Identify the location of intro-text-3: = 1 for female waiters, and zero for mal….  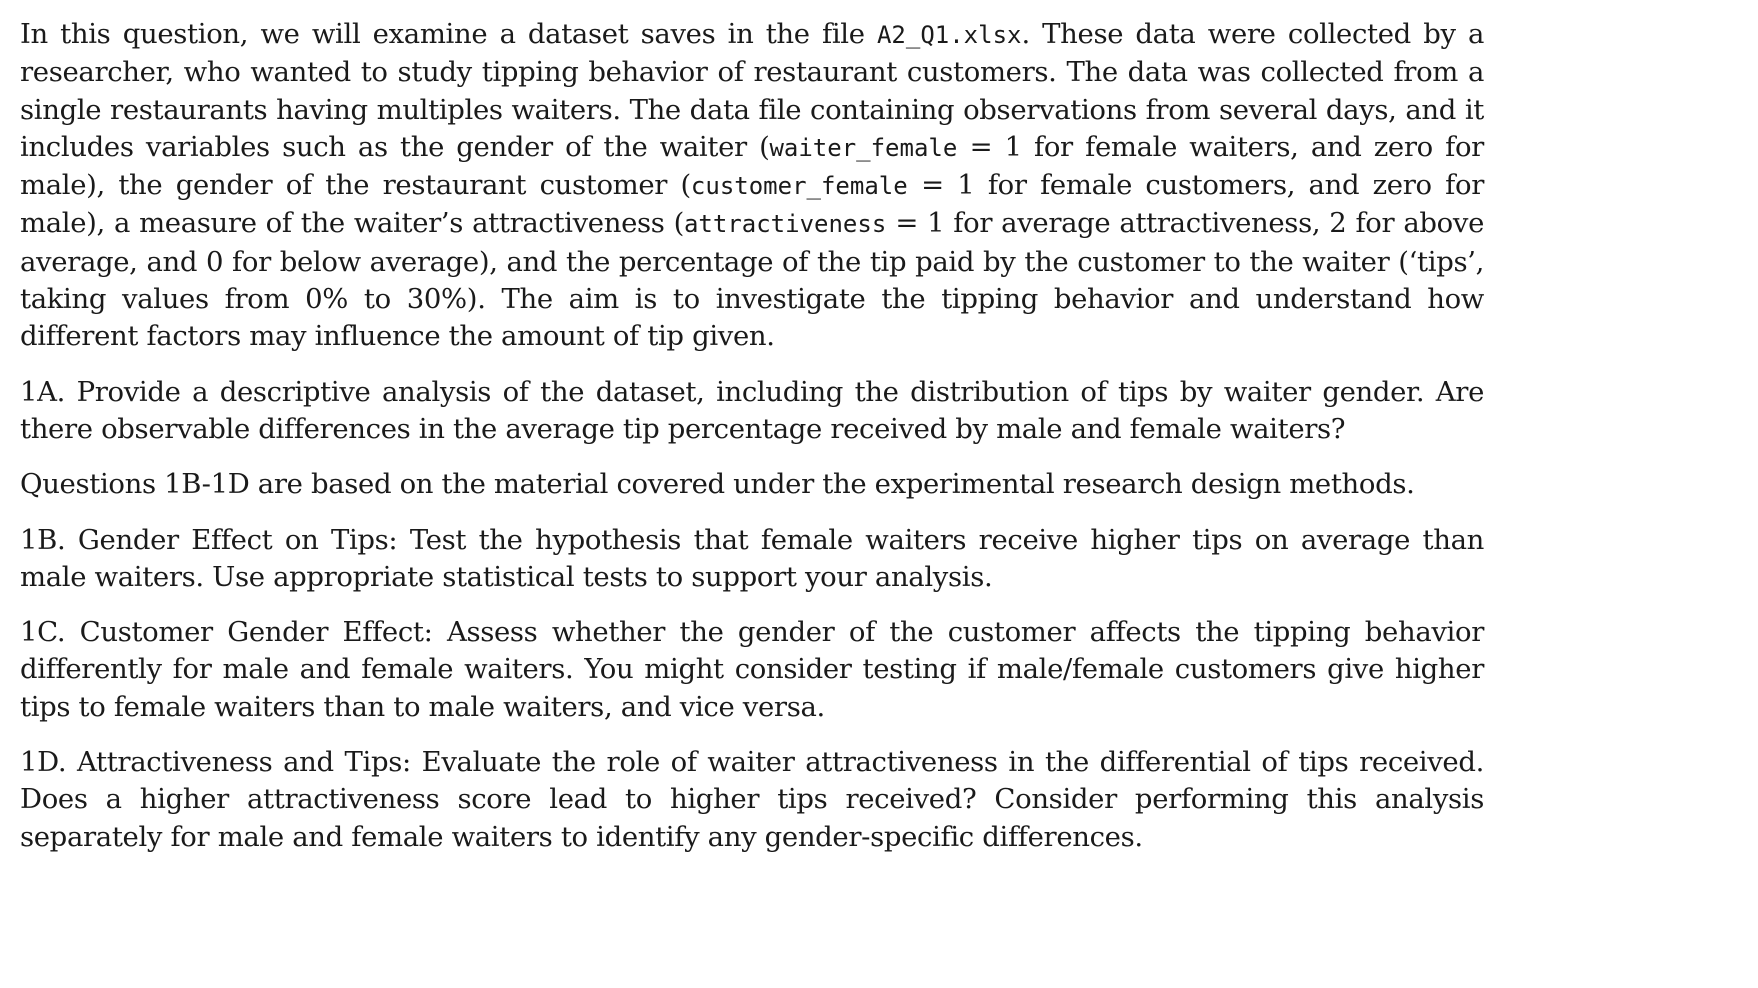
(752, 166).